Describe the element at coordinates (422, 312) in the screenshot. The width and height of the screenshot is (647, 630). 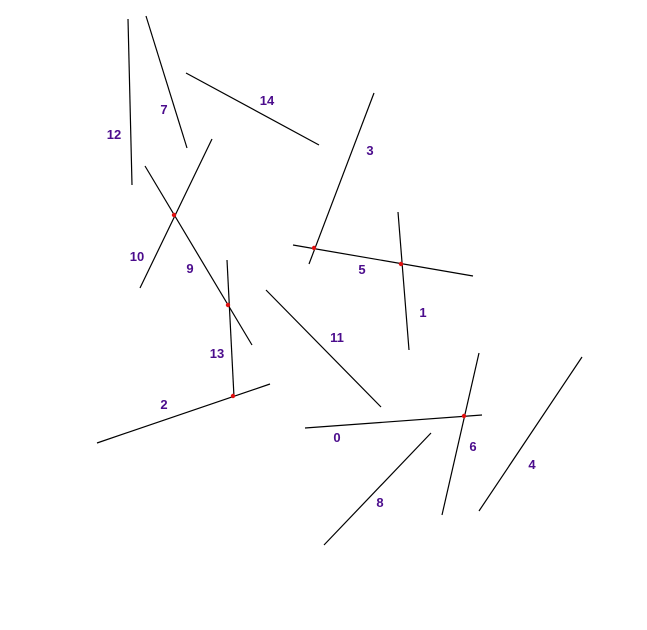
I see `segment-label-1: 1` at that location.